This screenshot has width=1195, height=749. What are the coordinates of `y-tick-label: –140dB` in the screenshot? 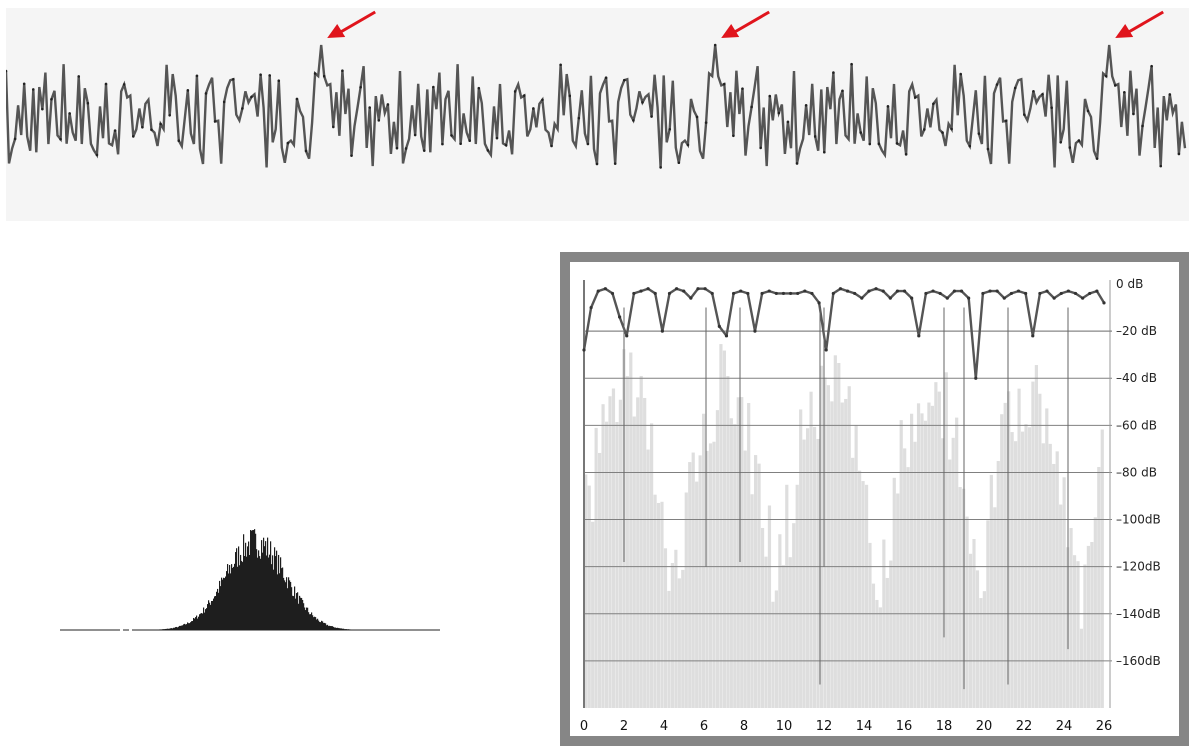 It's located at (1138, 614).